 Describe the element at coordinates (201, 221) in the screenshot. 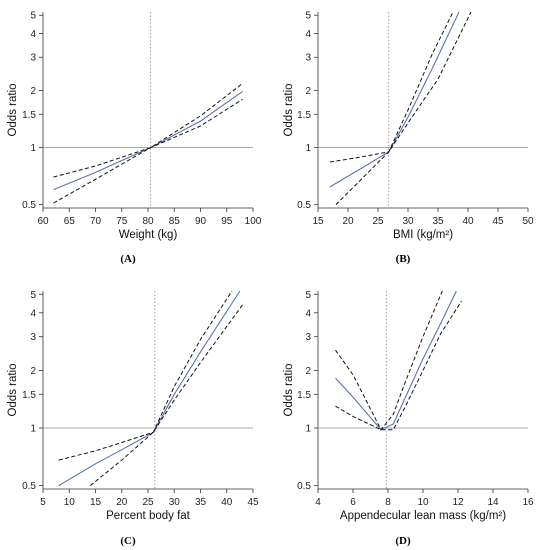

I see `x-tick-label: 90` at that location.